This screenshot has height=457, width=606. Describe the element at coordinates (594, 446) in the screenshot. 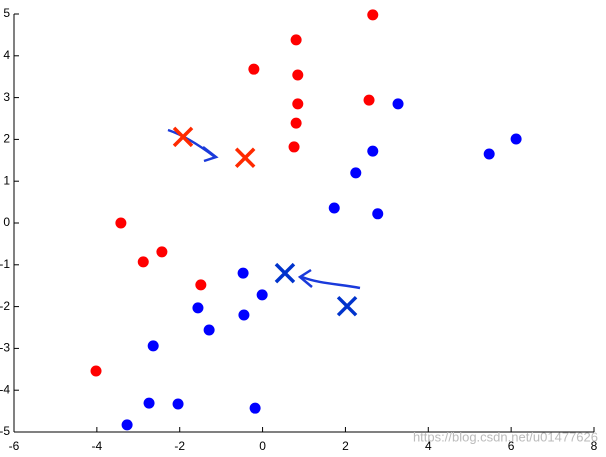

I see `x-tick-label: 8` at that location.